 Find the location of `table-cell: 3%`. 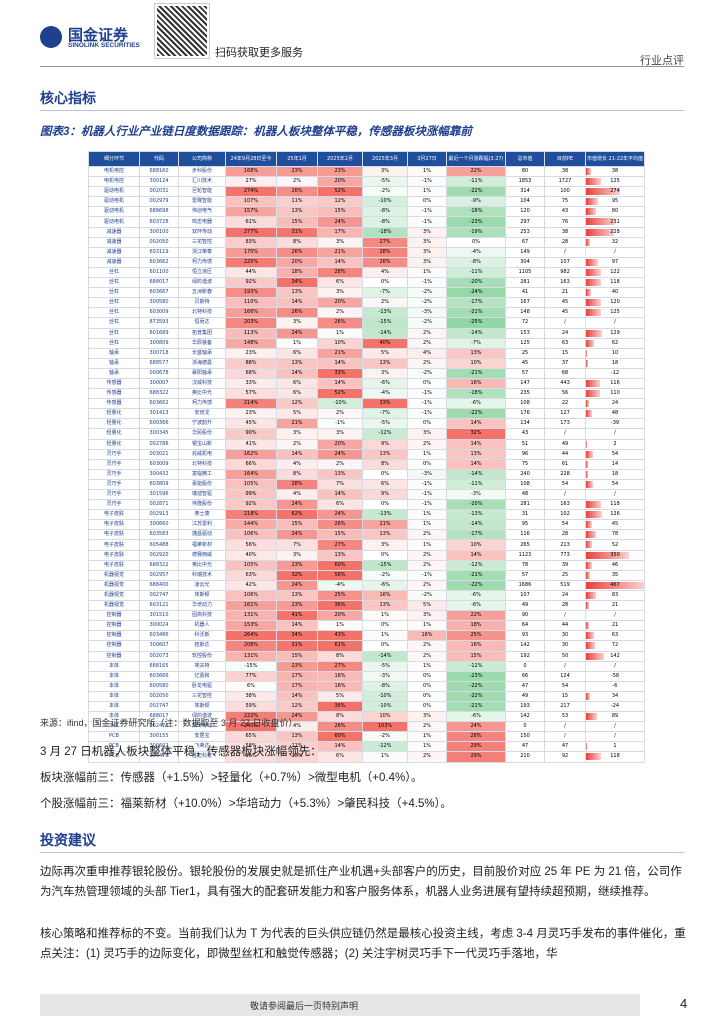

table-cell: 3% is located at coordinates (427, 252).